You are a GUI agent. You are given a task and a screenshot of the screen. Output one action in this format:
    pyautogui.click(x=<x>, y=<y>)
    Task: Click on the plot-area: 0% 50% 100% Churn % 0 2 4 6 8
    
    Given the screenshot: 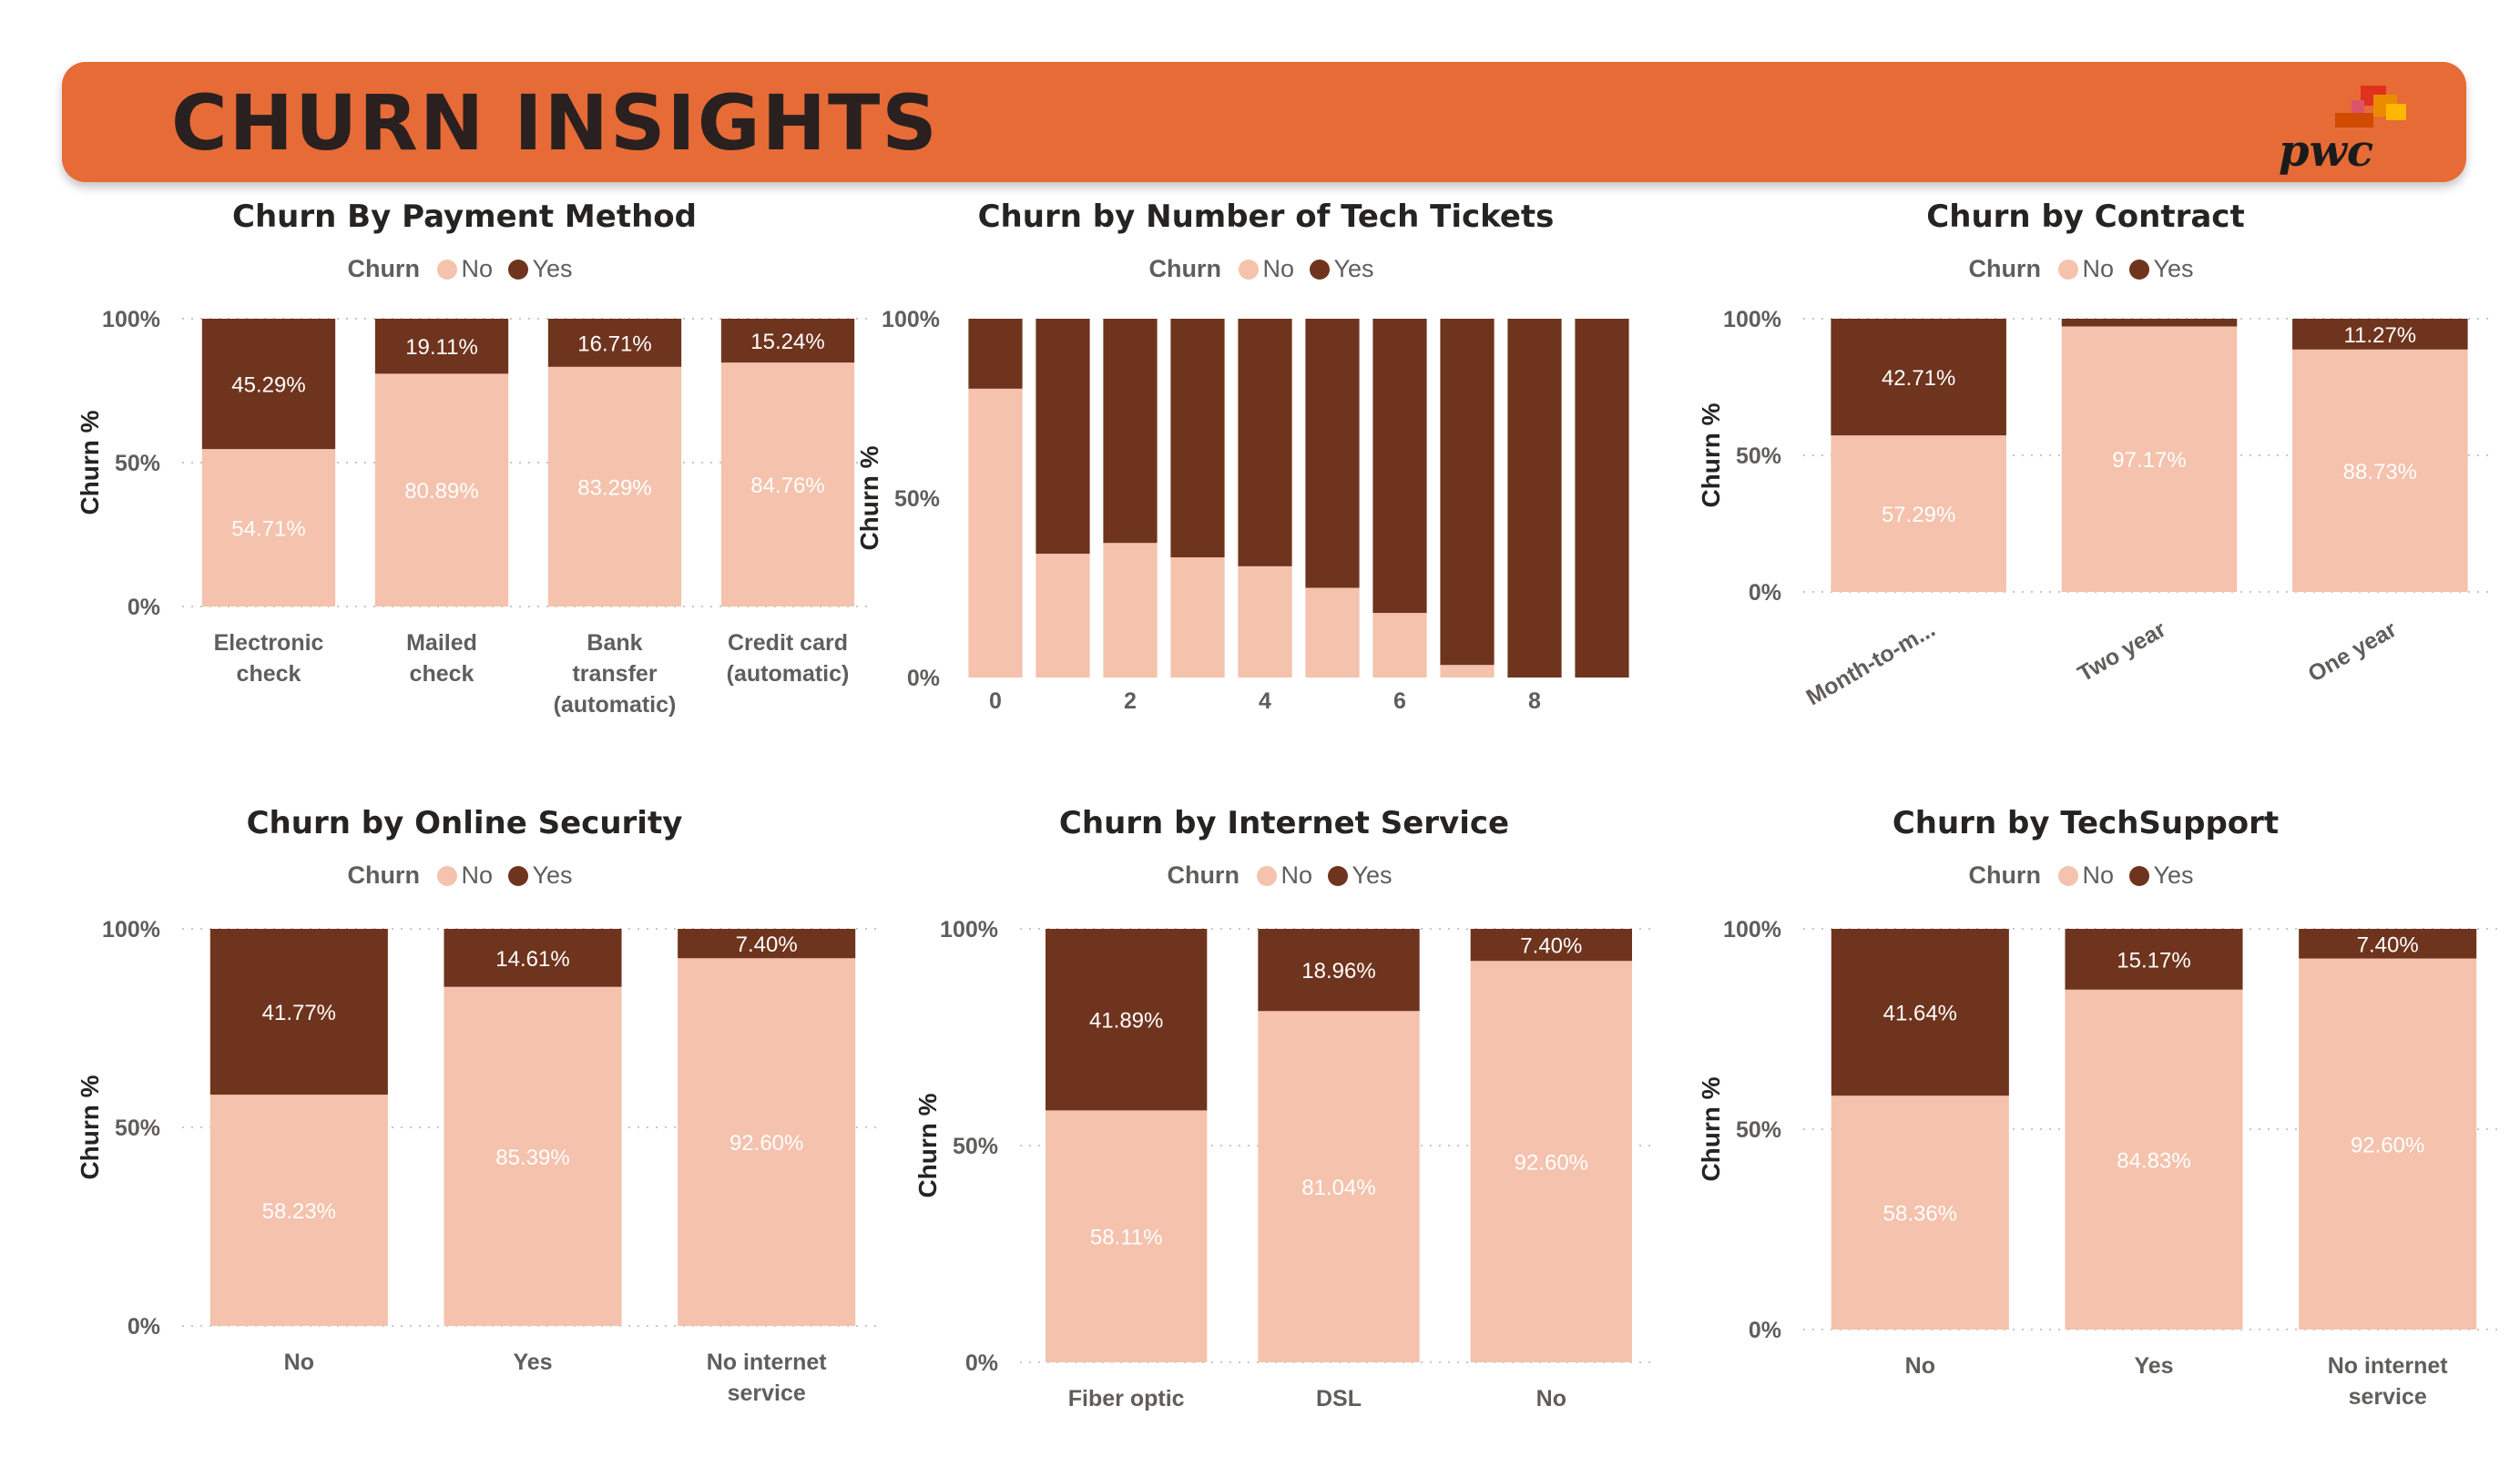 What is the action you would take?
    pyautogui.click(x=1242, y=510)
    